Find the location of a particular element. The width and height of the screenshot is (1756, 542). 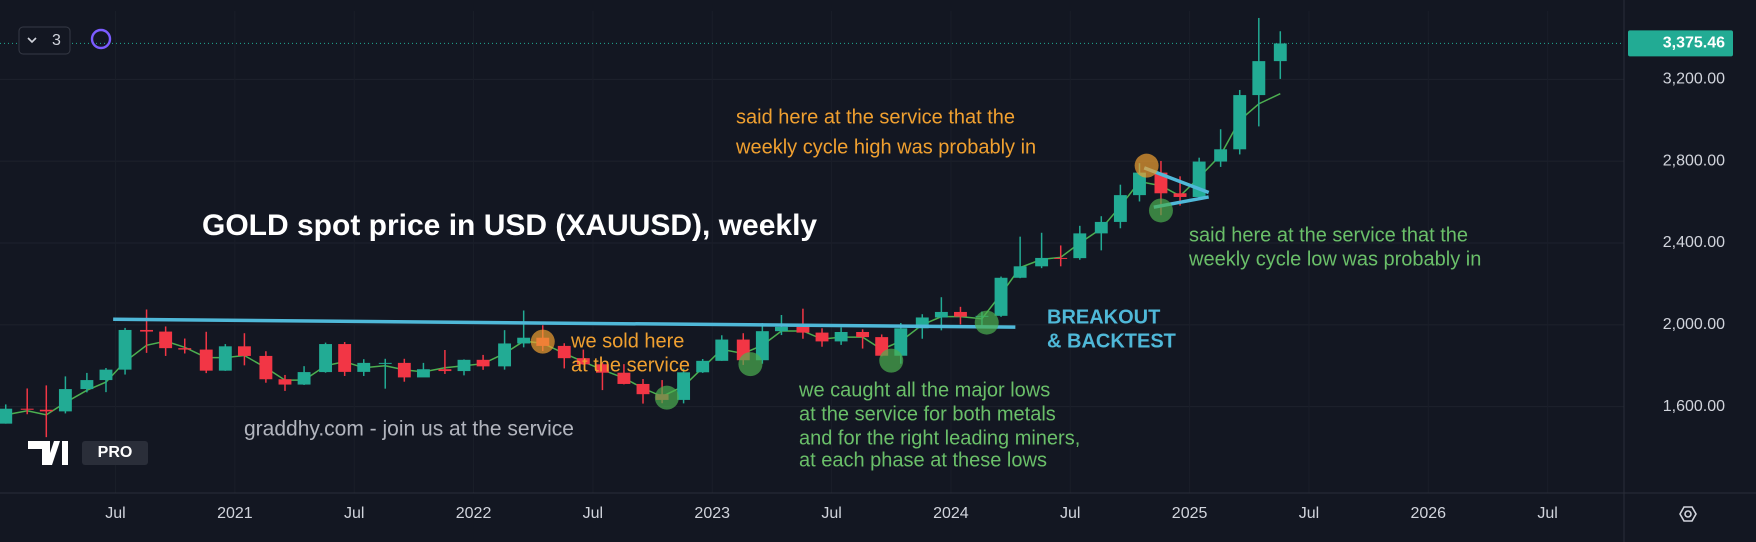

logo: PRO is located at coordinates (88, 453).